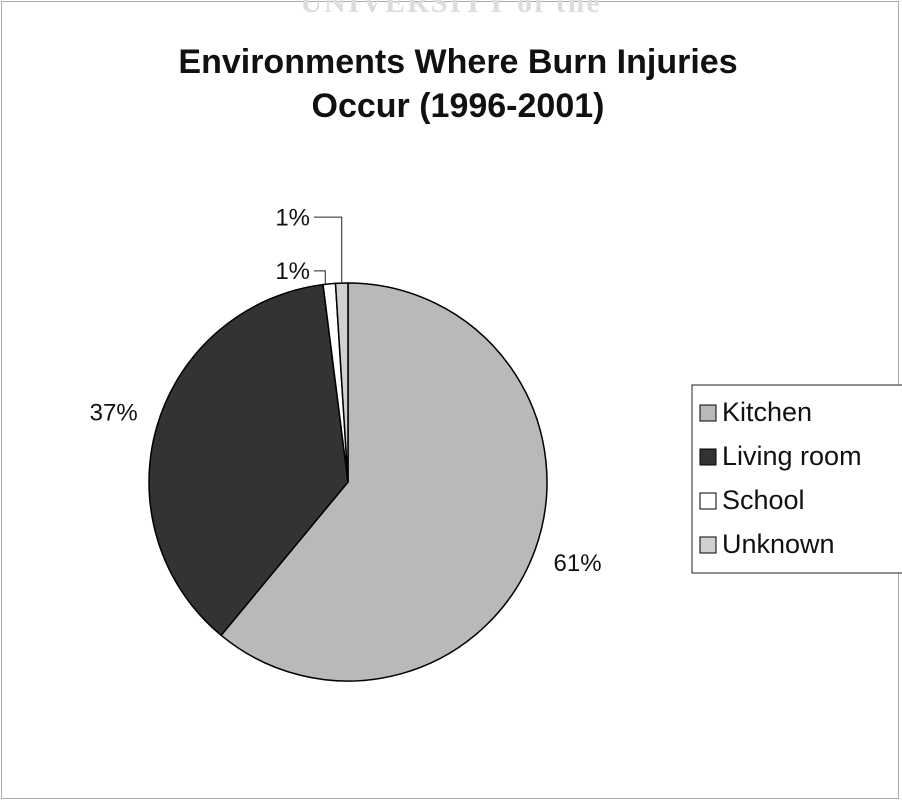  What do you see at coordinates (578, 563) in the screenshot?
I see `data-label: 61%` at bounding box center [578, 563].